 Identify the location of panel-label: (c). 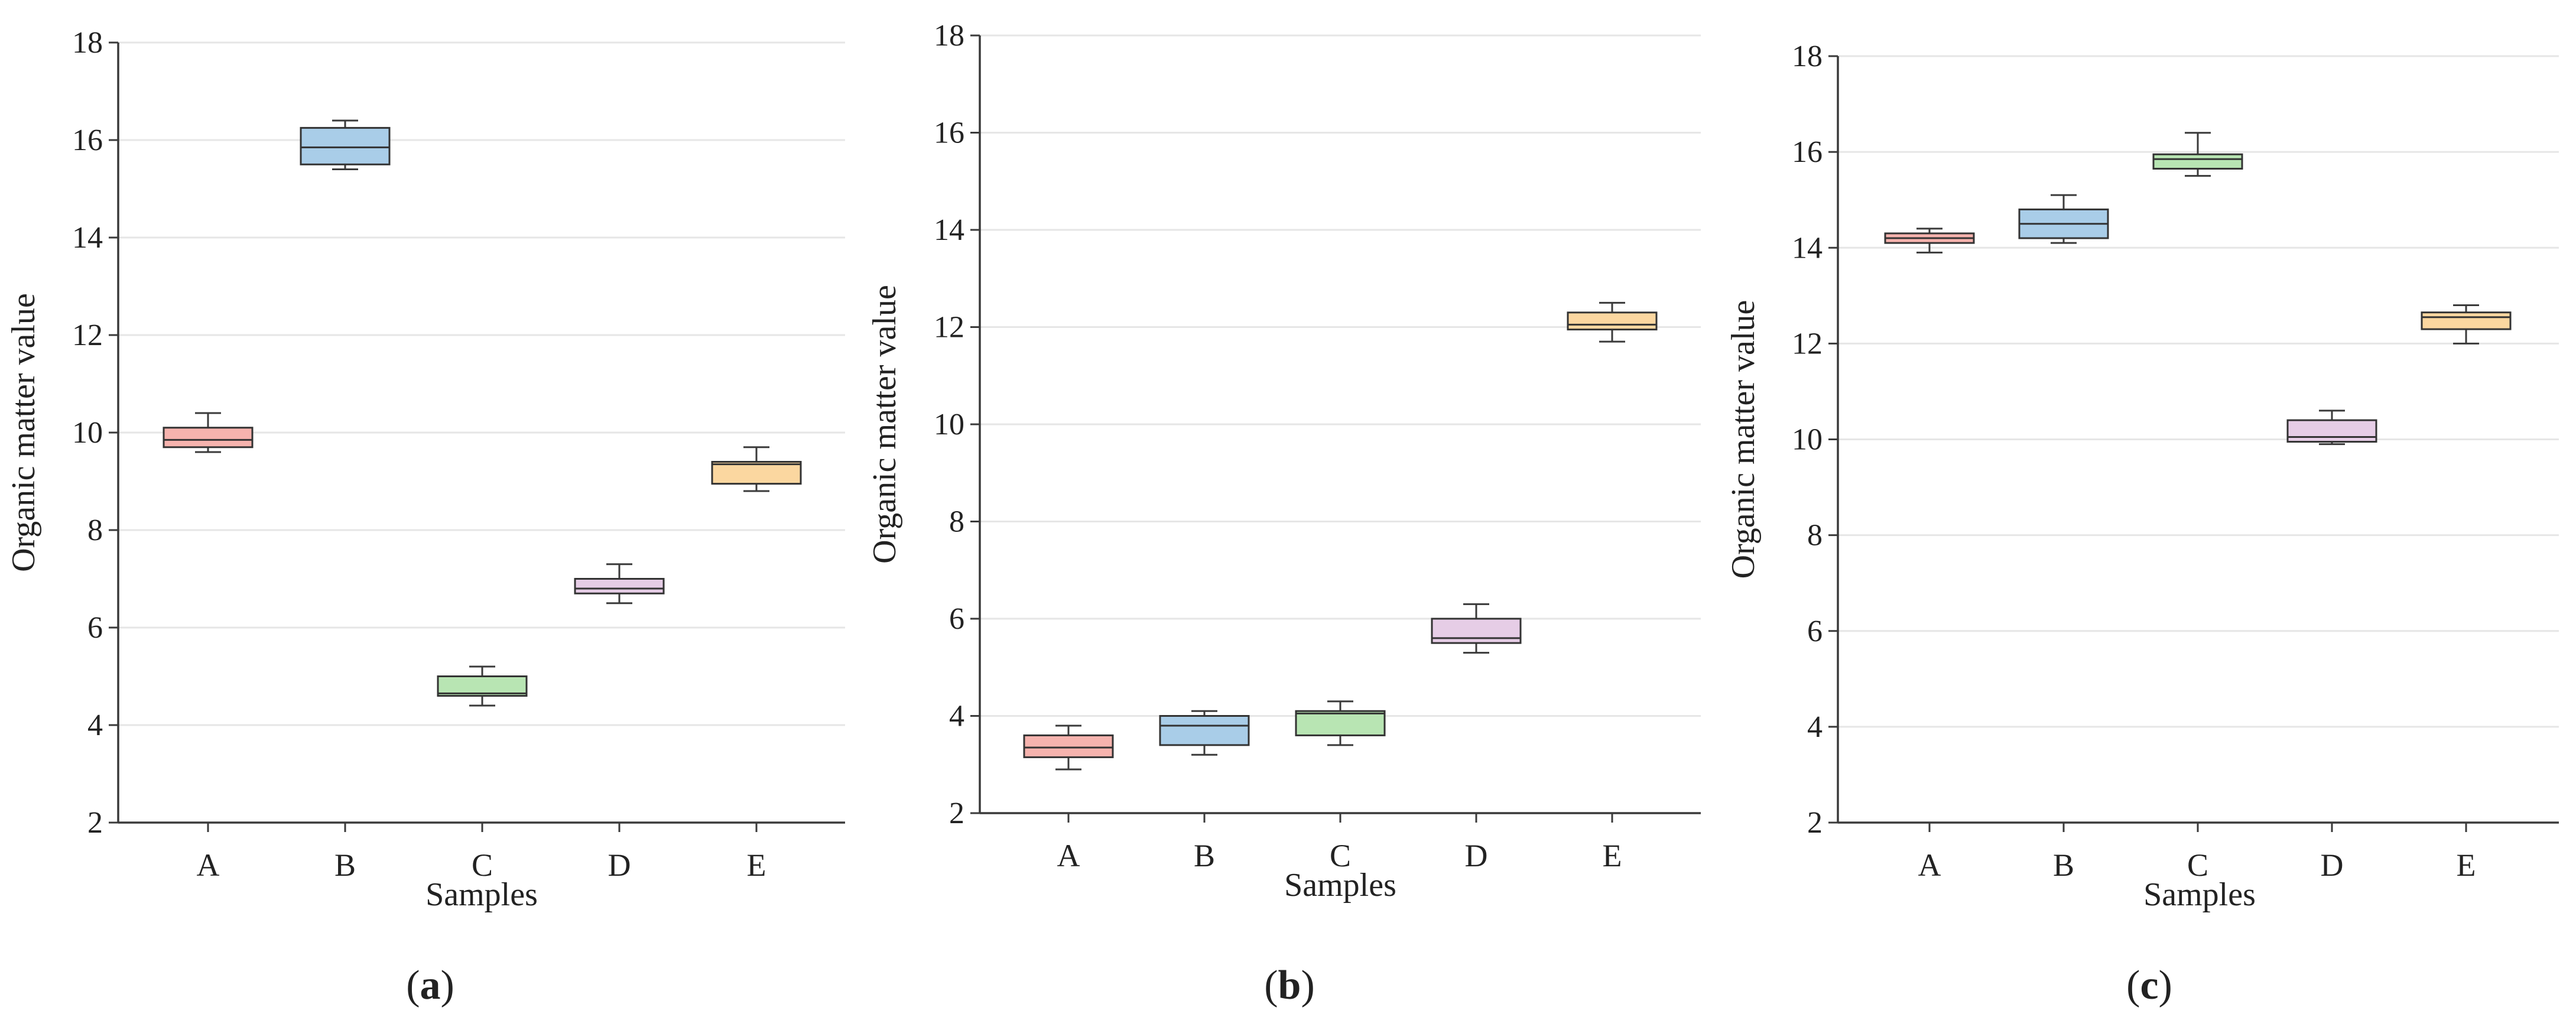
(2149, 985).